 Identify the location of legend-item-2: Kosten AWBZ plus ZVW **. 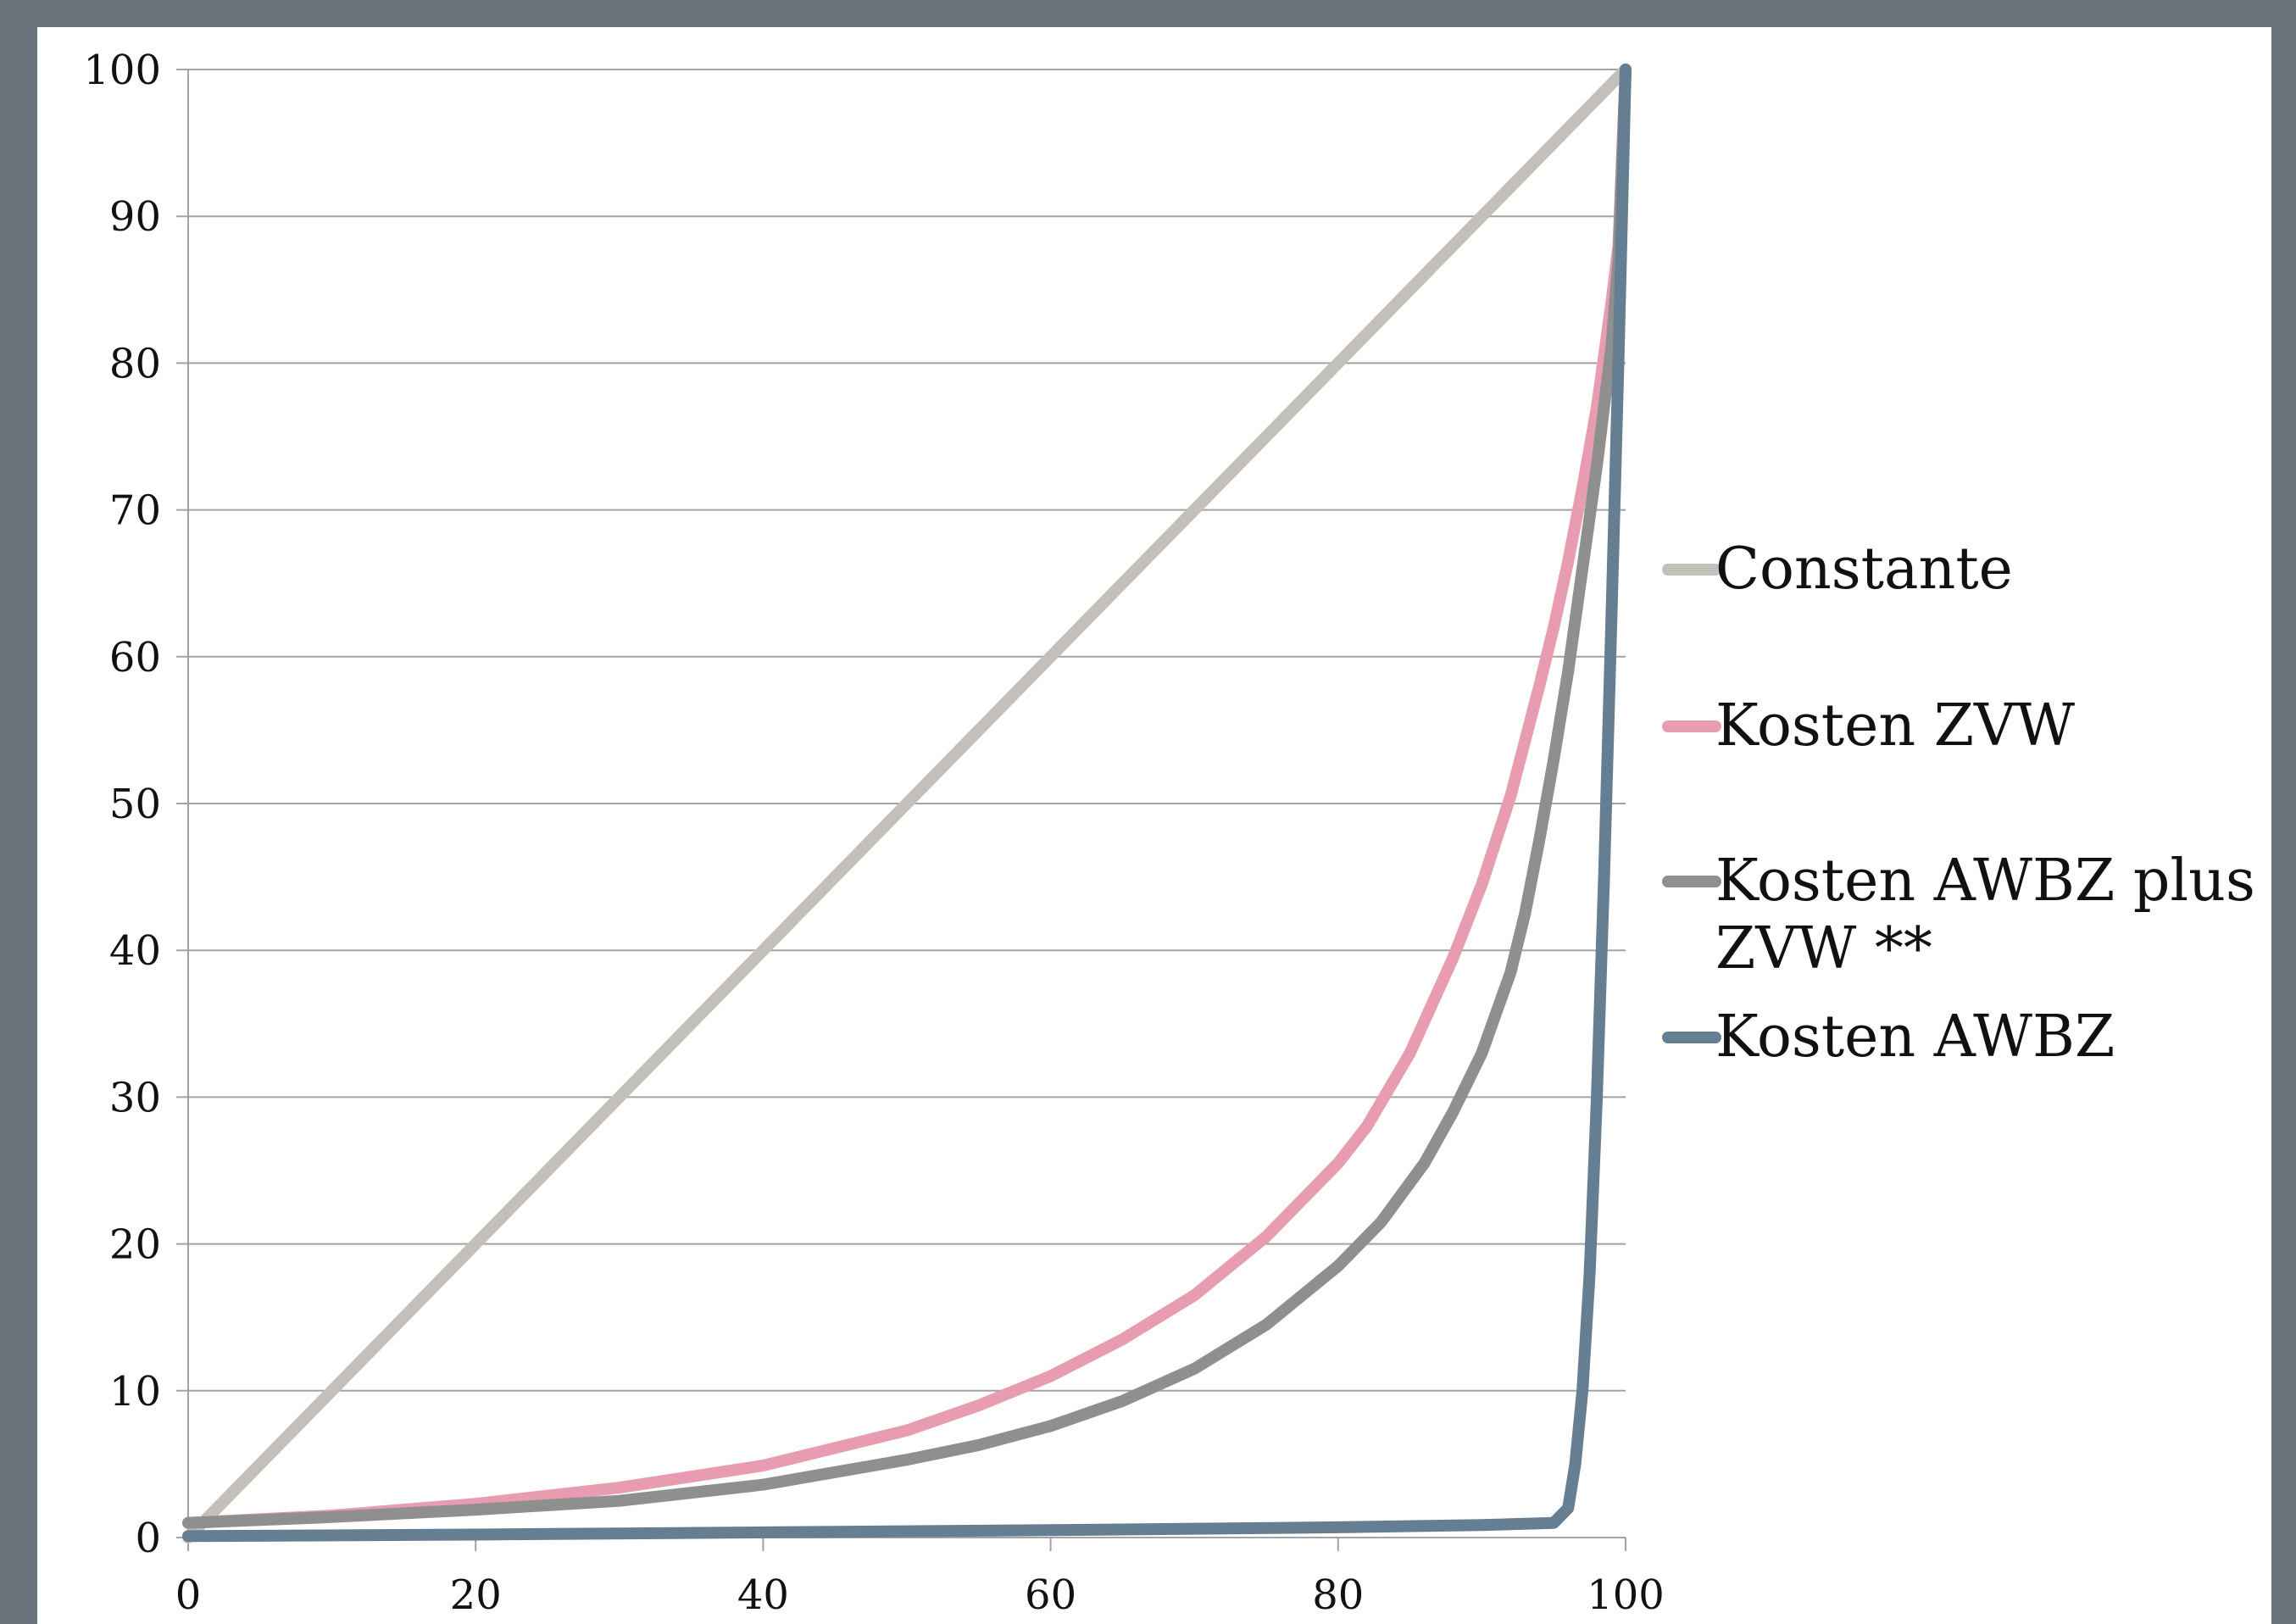
(1959, 915).